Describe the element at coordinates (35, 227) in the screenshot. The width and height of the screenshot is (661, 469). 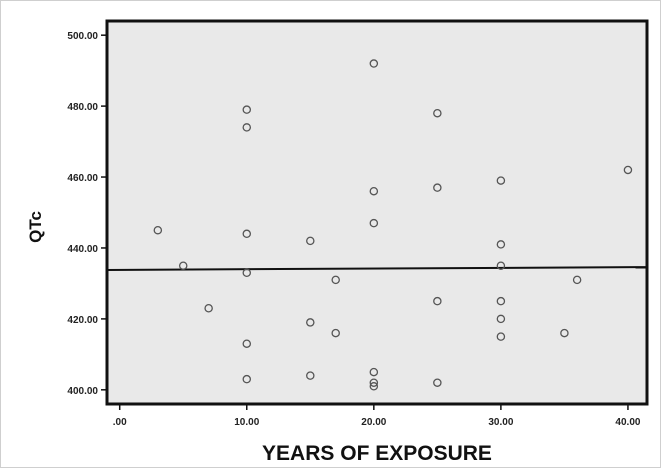
I see `y-axis-title: QTc` at that location.